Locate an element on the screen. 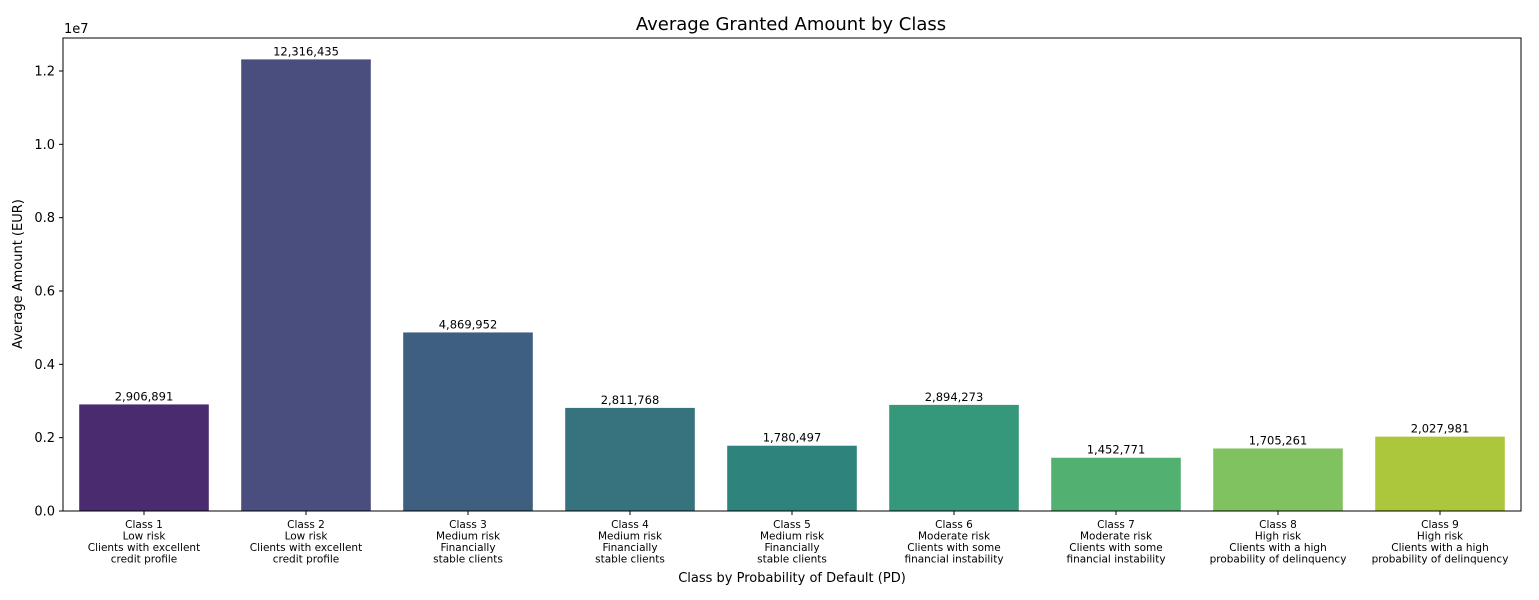  x-tick-label-line: Class 8 is located at coordinates (1278, 525).